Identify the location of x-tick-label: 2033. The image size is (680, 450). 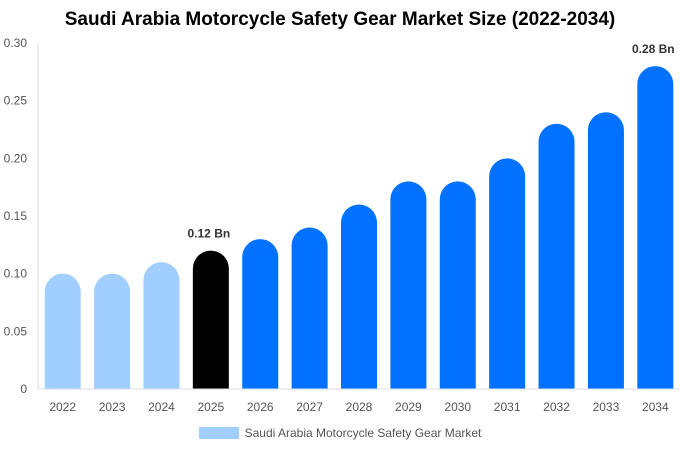
(606, 407).